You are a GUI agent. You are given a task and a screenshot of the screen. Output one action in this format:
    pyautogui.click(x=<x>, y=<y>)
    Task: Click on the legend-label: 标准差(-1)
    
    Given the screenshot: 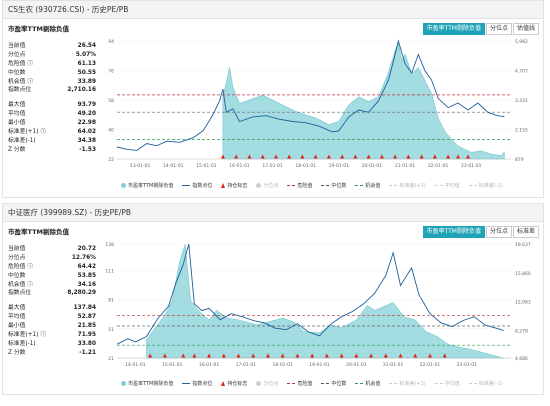 What is the action you would take?
    pyautogui.click(x=490, y=186)
    